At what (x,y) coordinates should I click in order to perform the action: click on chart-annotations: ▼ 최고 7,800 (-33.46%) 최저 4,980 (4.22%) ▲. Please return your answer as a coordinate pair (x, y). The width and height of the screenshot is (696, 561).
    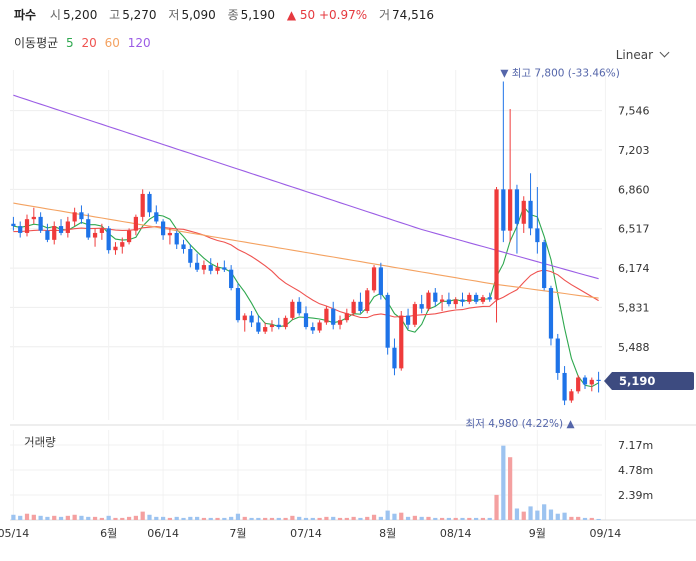
    Looking at the image, I should click on (543, 248).